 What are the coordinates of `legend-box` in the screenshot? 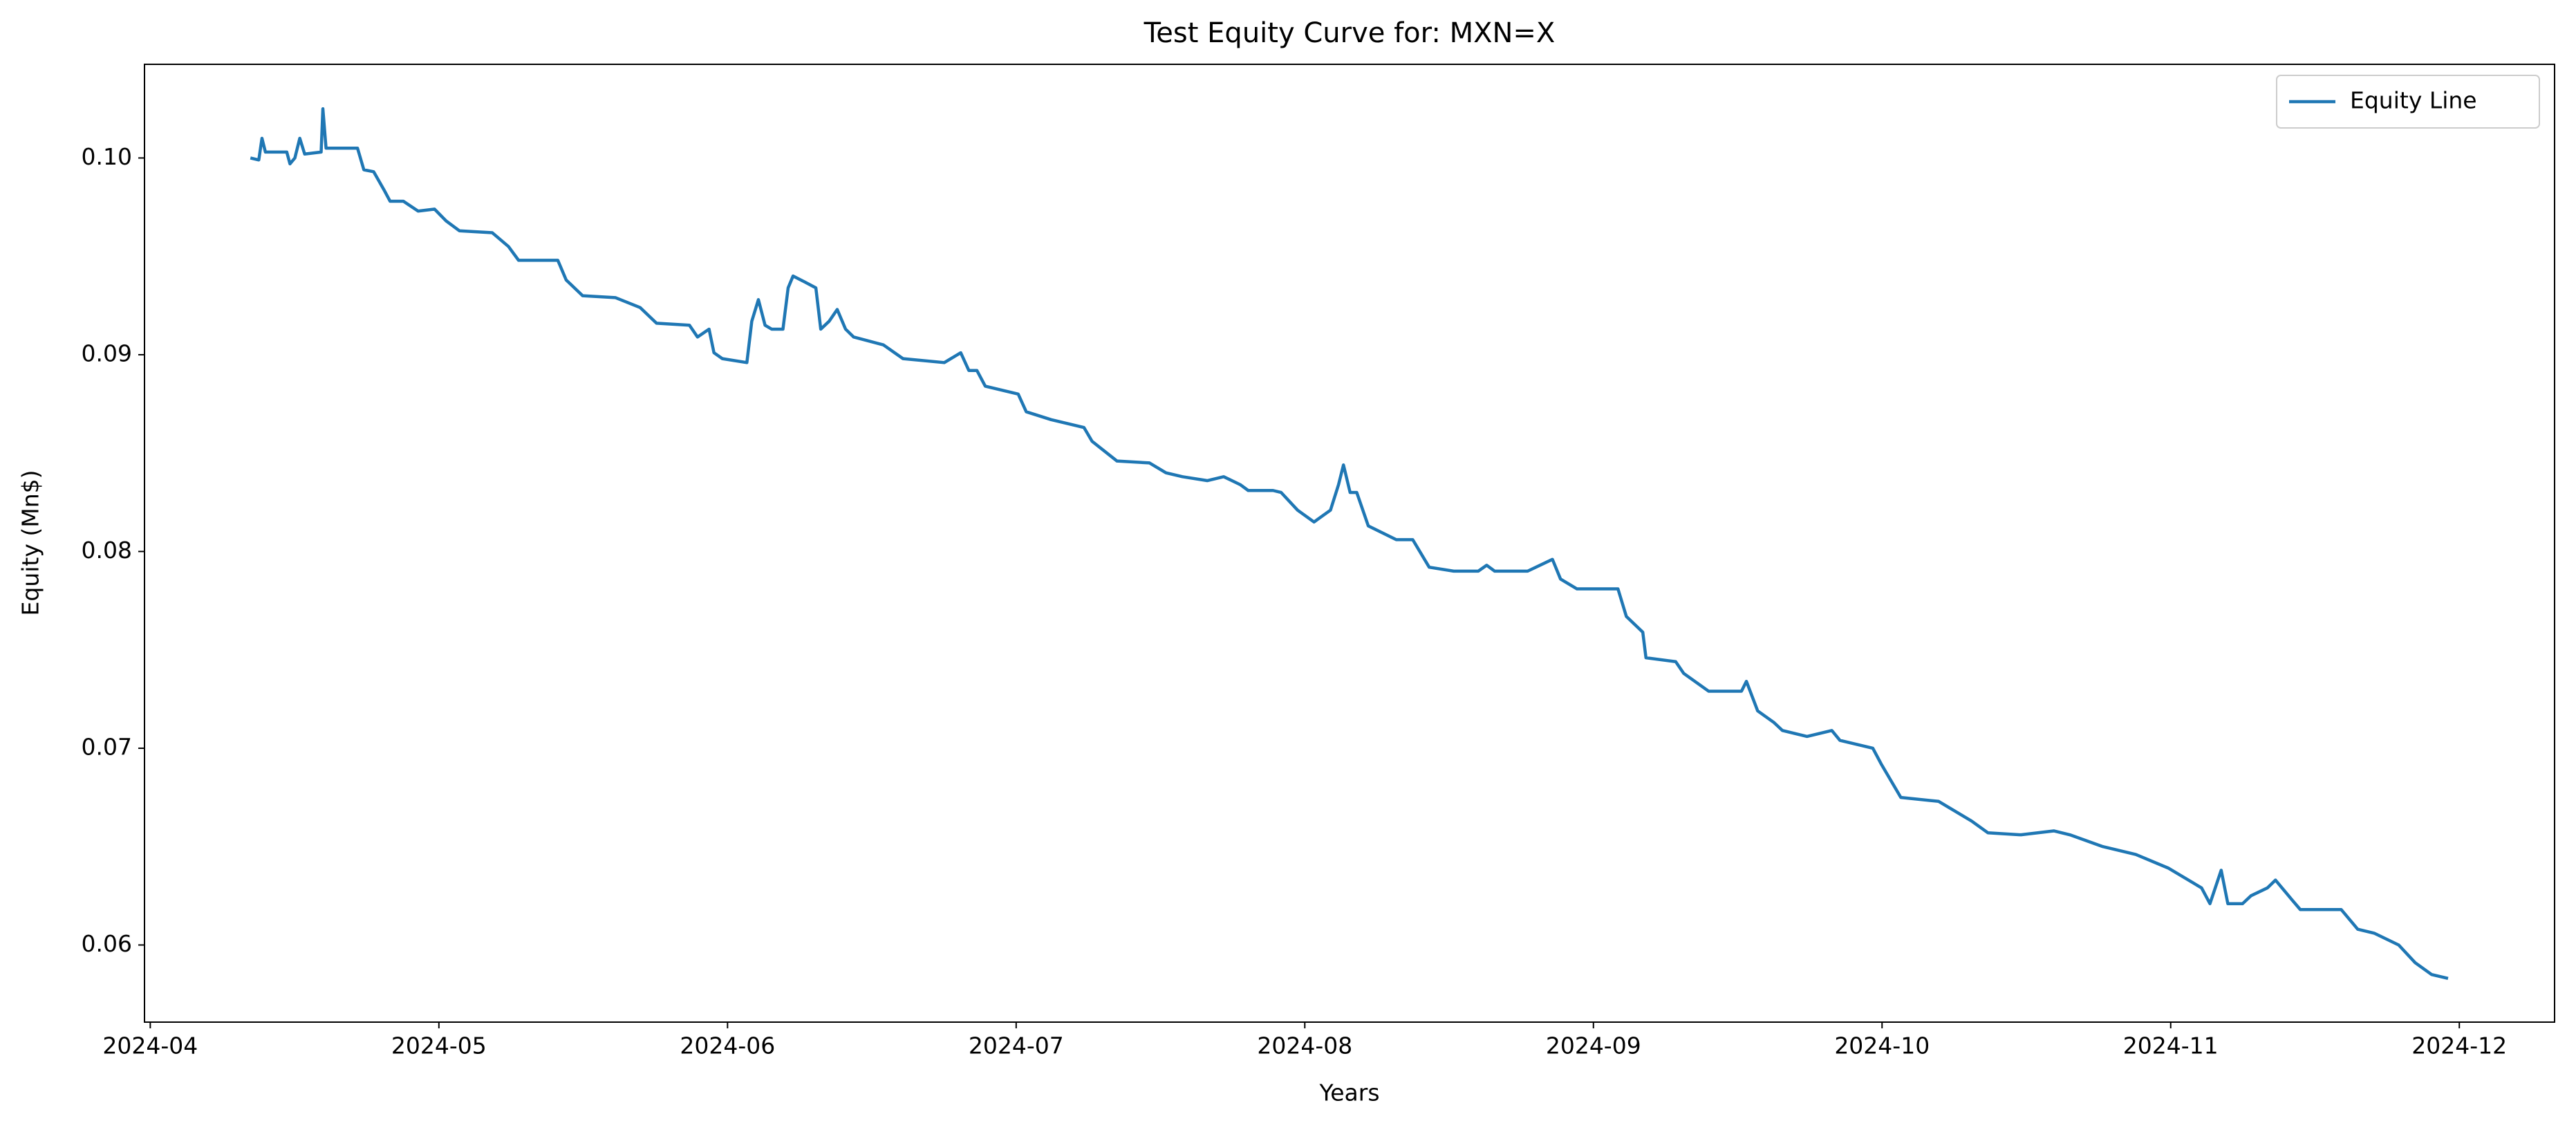 It's located at (2408, 102).